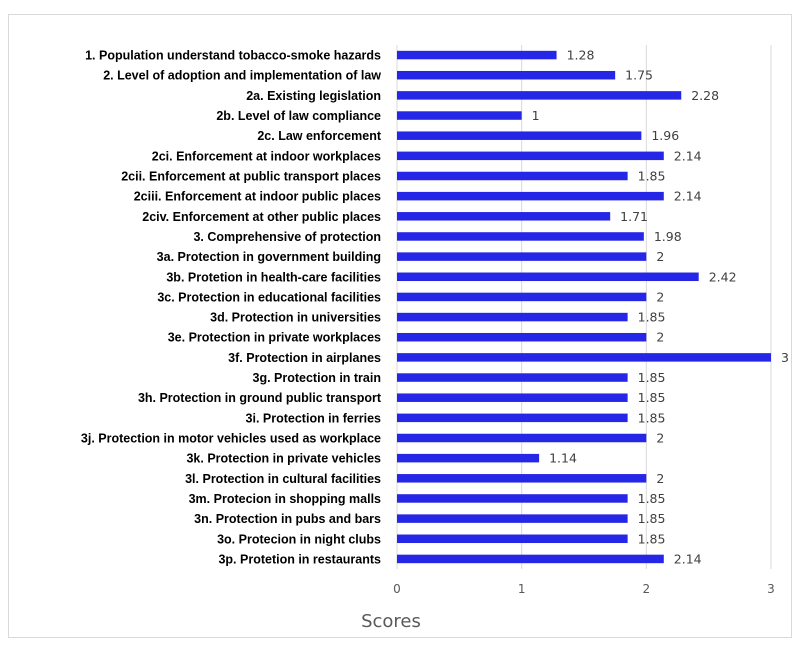  What do you see at coordinates (273, 277) in the screenshot?
I see `category-label: 3b. Protetion in health-care facilities` at bounding box center [273, 277].